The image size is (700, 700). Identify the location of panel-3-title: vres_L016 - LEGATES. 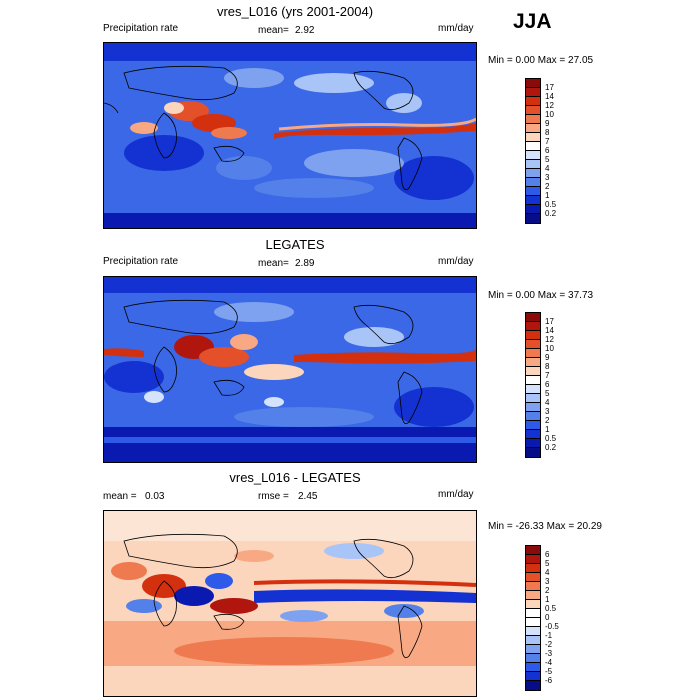
(295, 477).